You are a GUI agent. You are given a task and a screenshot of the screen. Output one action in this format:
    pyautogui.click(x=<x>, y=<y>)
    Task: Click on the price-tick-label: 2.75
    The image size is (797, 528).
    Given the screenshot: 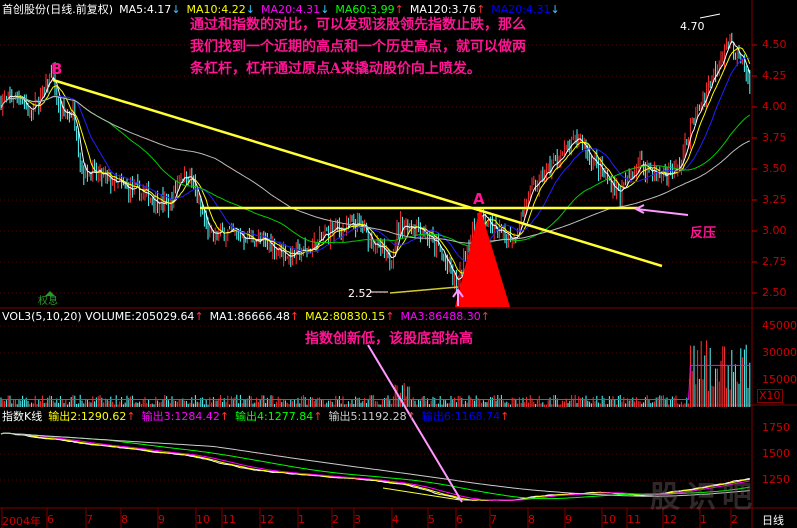 What is the action you would take?
    pyautogui.click(x=774, y=261)
    